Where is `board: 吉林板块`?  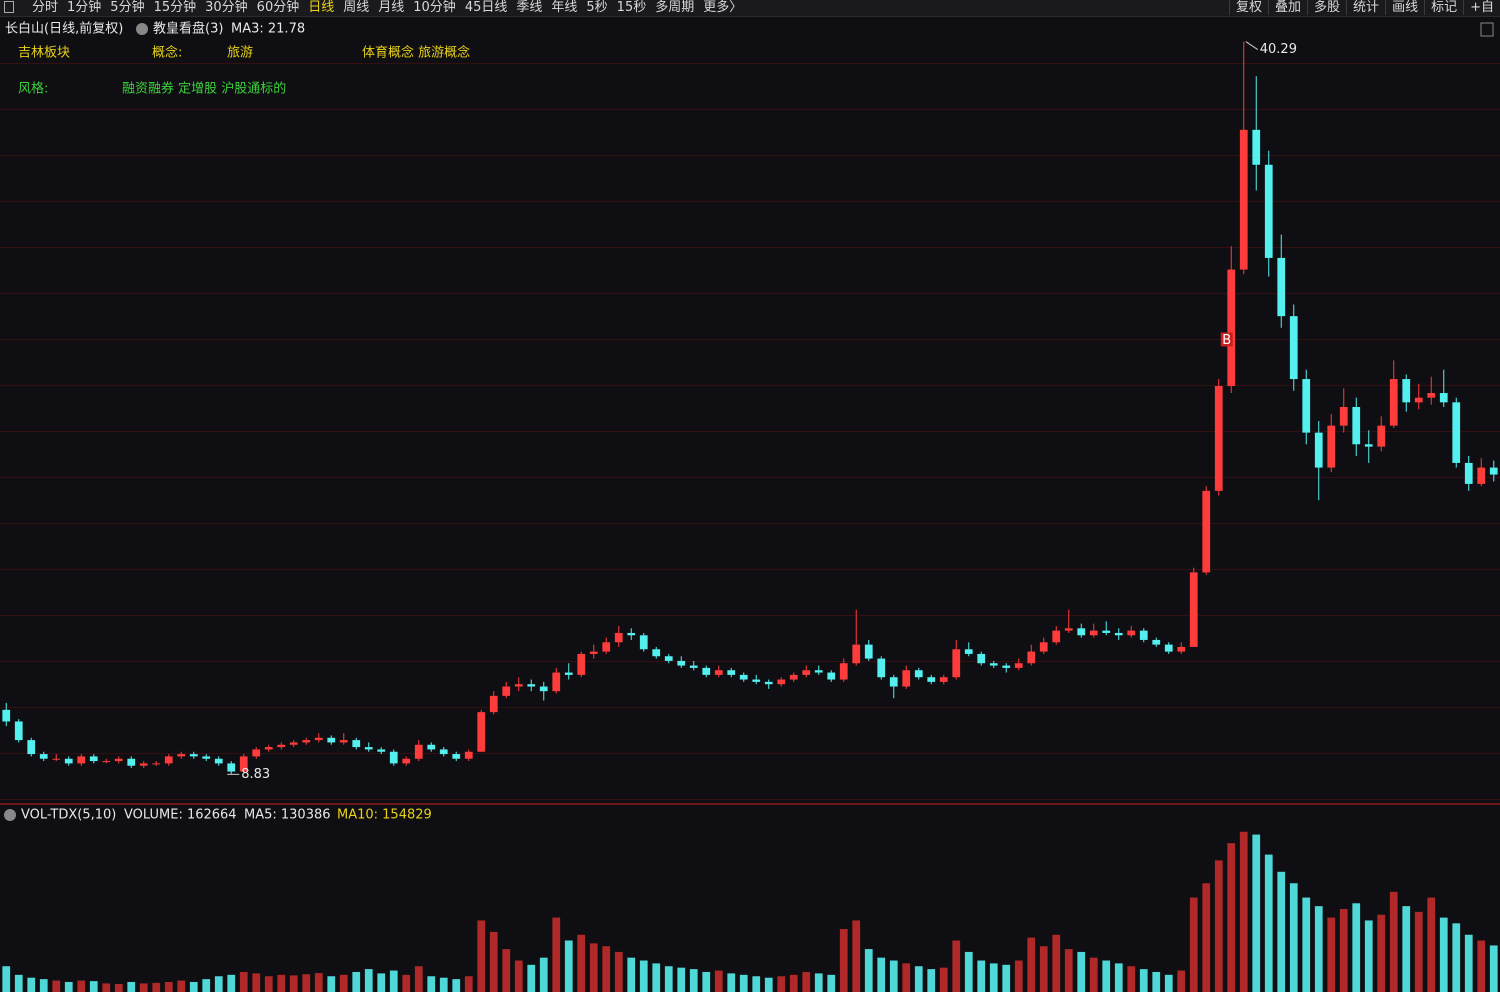
board: 吉林板块 is located at coordinates (44, 53).